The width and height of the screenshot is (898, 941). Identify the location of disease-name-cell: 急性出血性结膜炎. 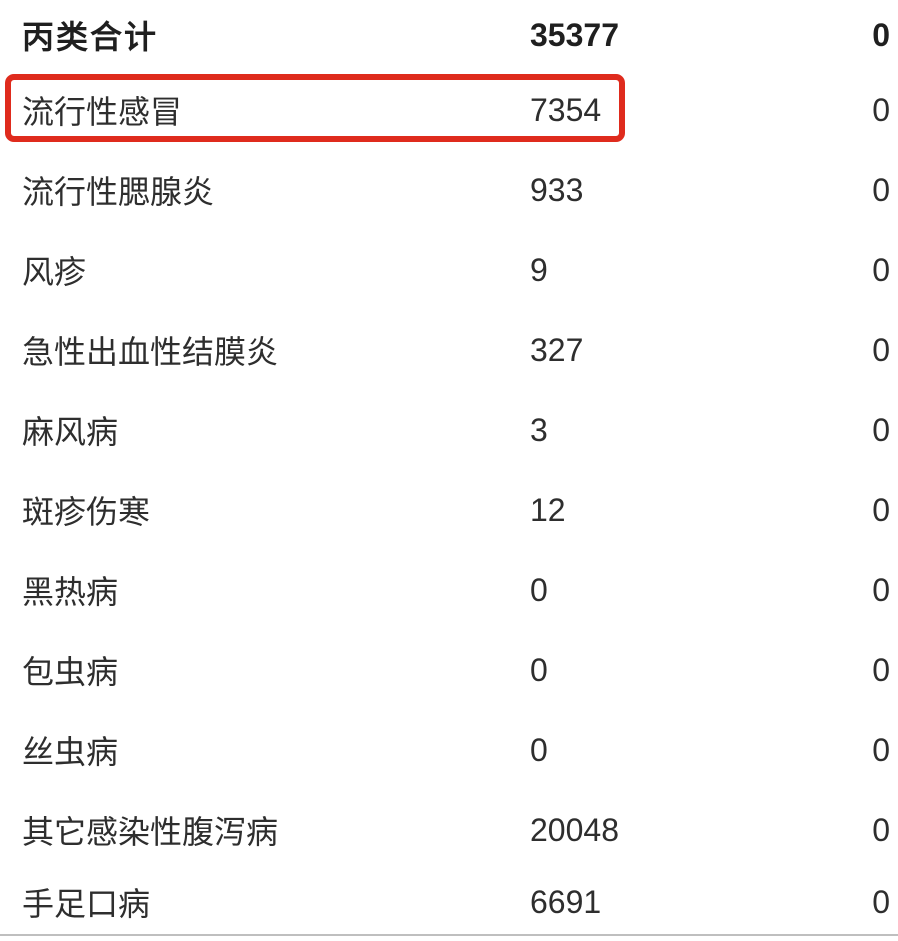
(150, 352).